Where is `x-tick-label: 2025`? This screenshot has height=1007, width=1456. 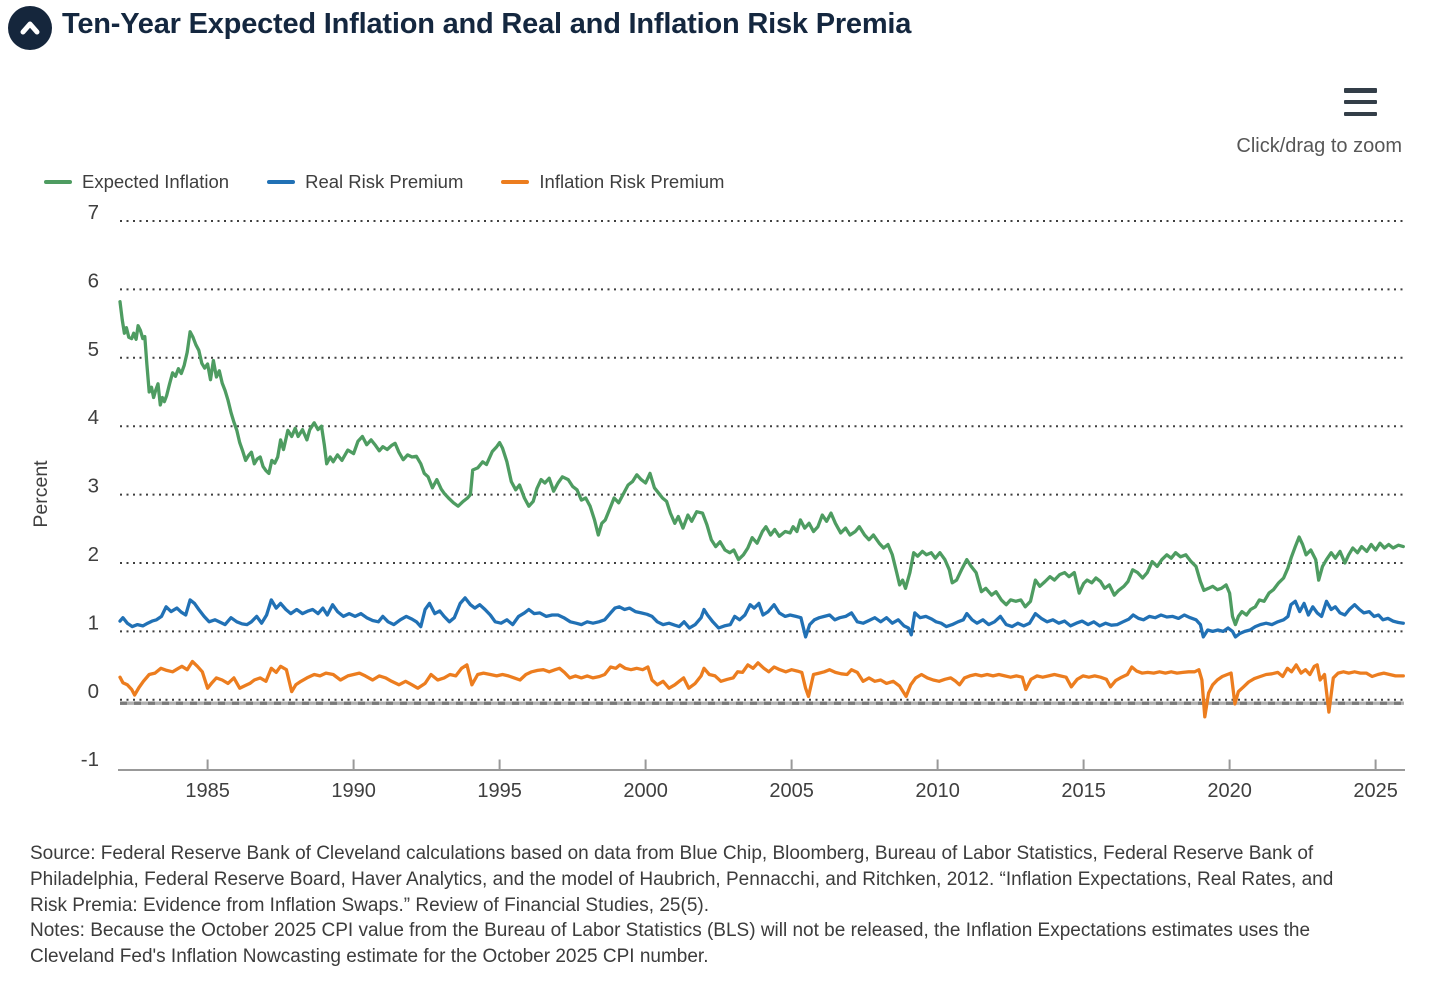
x-tick-label: 2025 is located at coordinates (1375, 791).